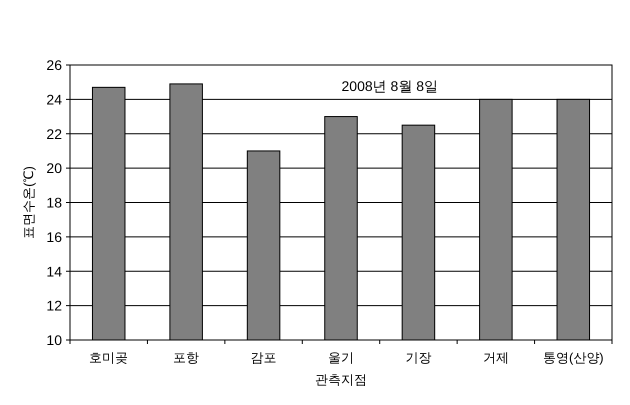  Describe the element at coordinates (341, 379) in the screenshot. I see `x-axis-title: 관측지점` at that location.